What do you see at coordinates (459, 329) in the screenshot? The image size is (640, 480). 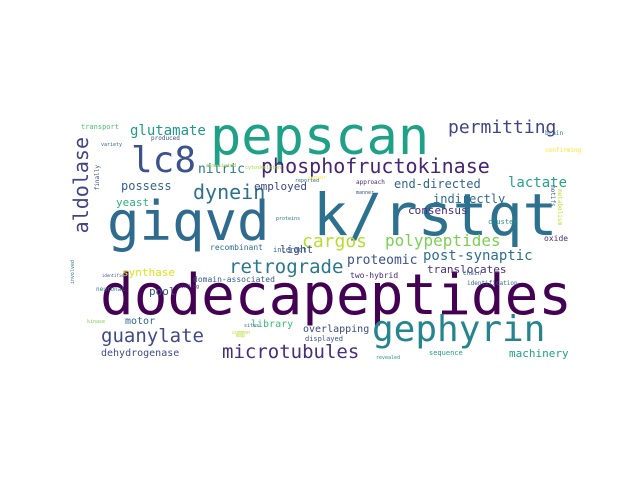 I see `cloud-word-gephyrin: gephyrin` at bounding box center [459, 329].